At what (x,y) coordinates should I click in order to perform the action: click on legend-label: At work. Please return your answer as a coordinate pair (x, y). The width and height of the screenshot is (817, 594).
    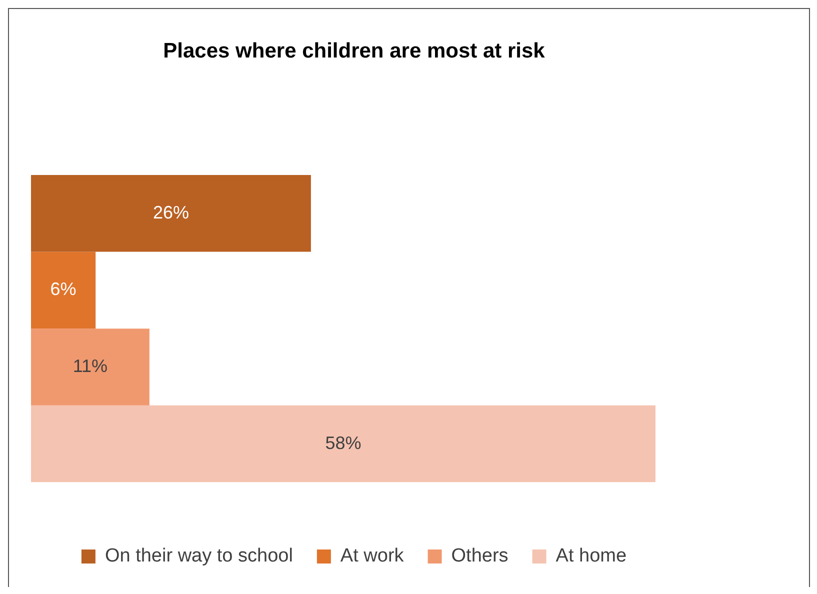
    Looking at the image, I should click on (372, 556).